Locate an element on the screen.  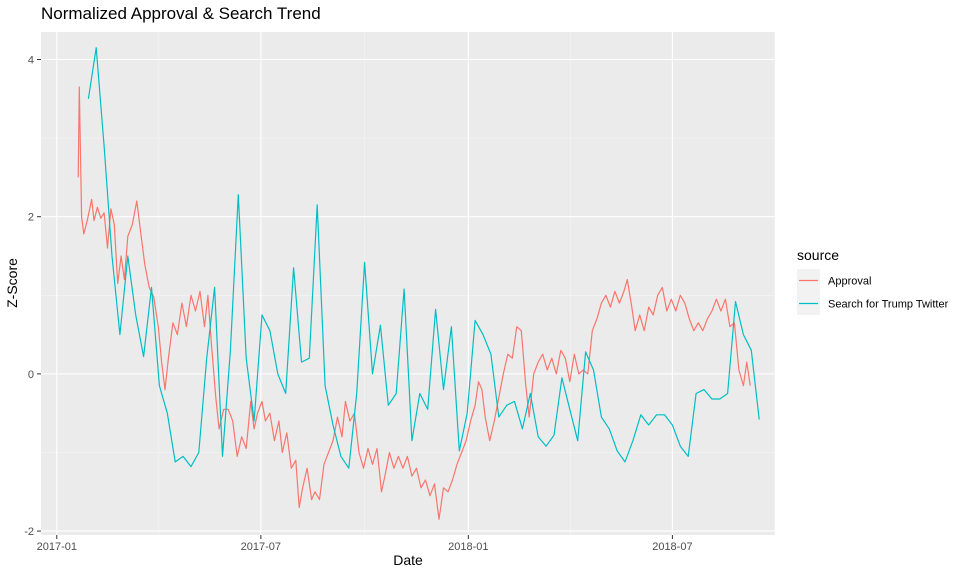
x-tick-label: 2018-07 is located at coordinates (672, 547).